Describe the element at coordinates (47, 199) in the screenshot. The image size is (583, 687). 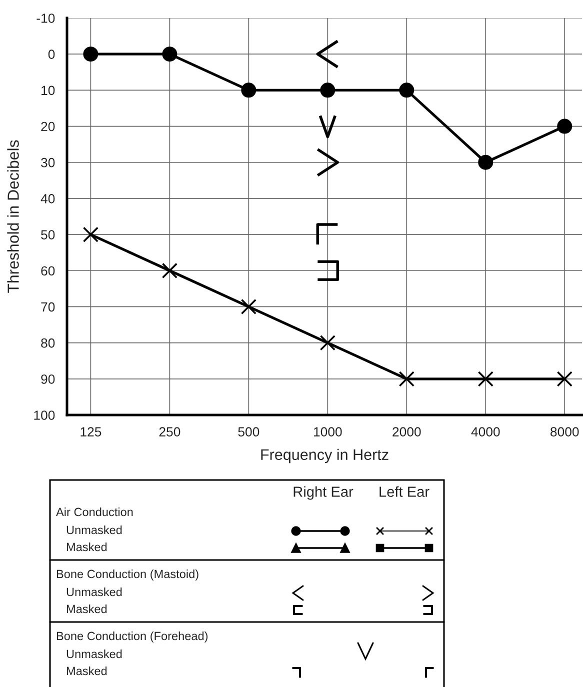
I see `y-tick-label: 40` at that location.